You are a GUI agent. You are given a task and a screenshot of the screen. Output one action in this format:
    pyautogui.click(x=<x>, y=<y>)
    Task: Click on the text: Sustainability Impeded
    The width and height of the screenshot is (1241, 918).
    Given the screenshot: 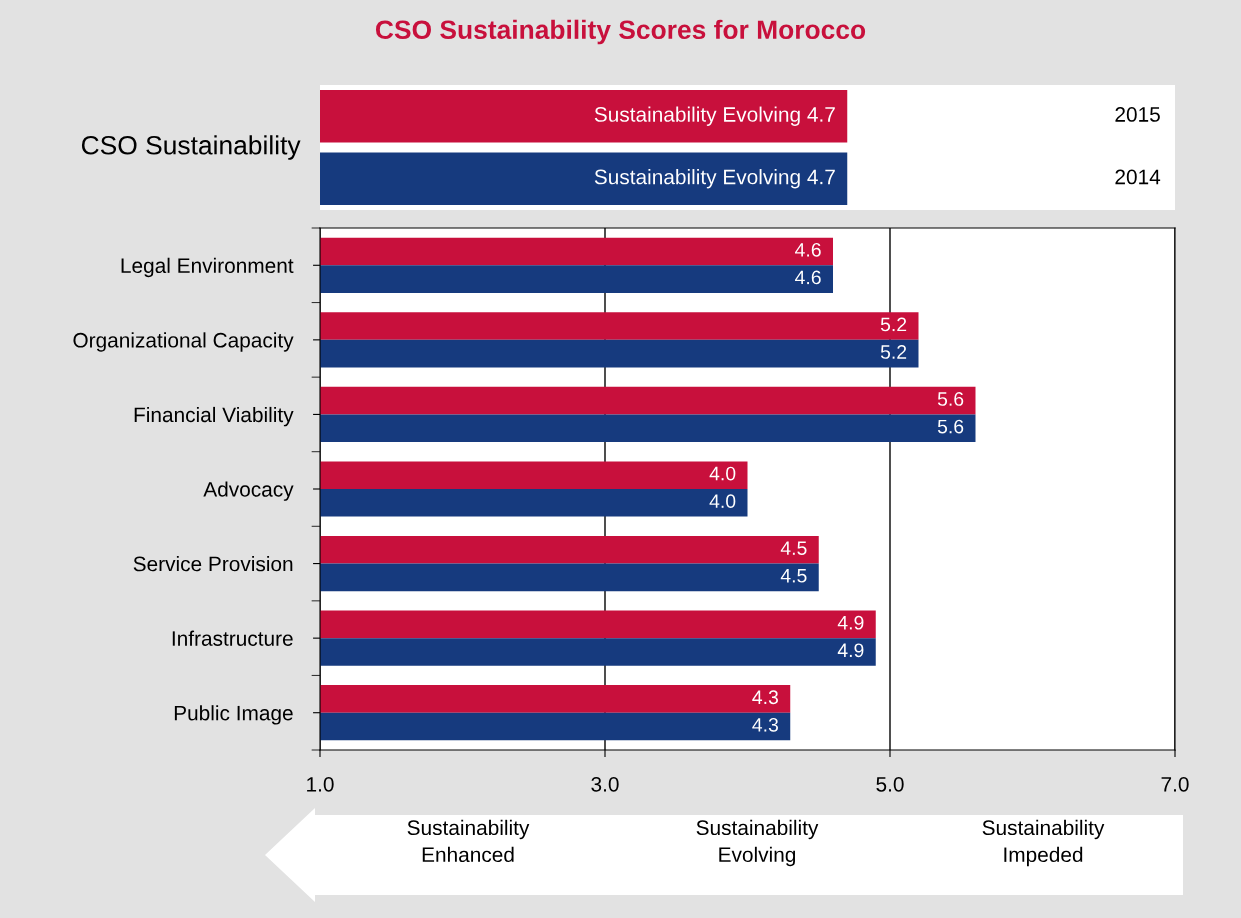 What is the action you would take?
    pyautogui.click(x=1043, y=843)
    